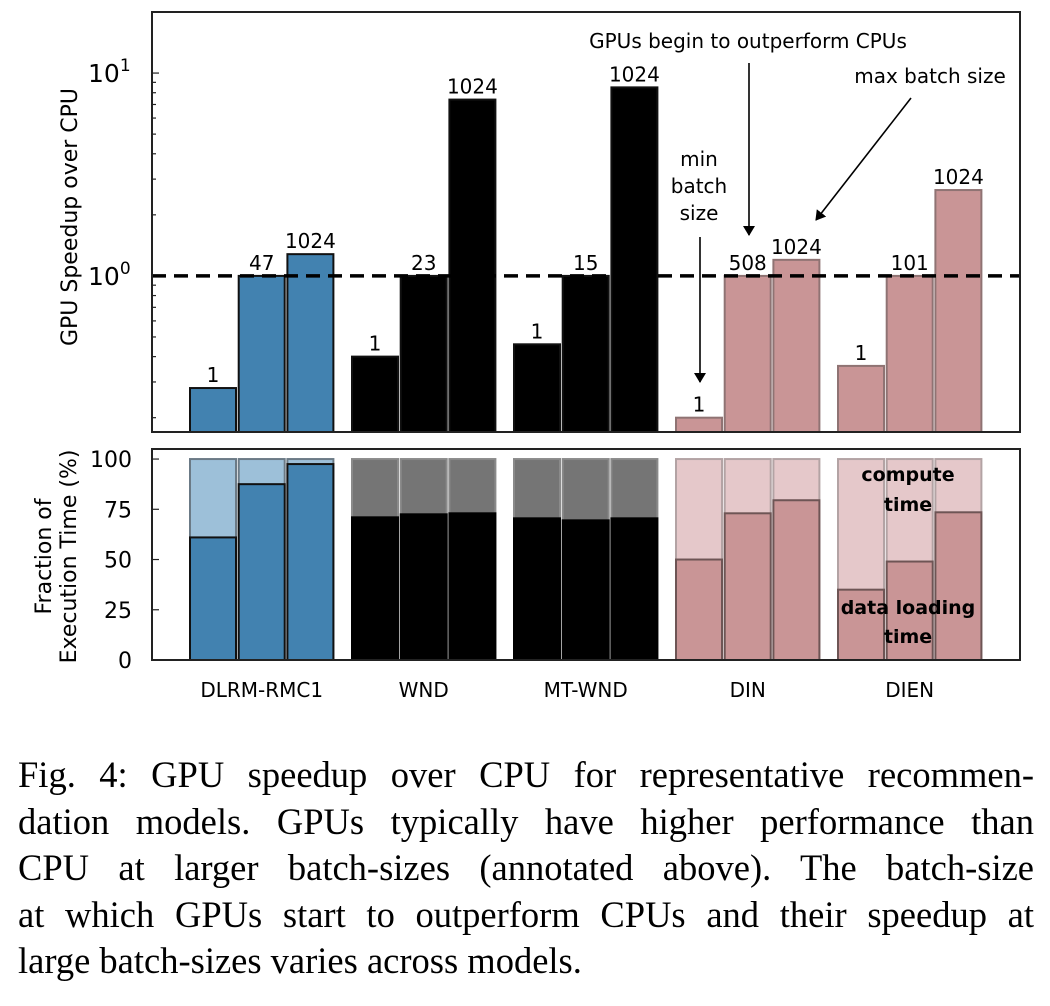 The height and width of the screenshot is (1006, 1050). What do you see at coordinates (125, 661) in the screenshot?
I see `y-tick-label: 0` at bounding box center [125, 661].